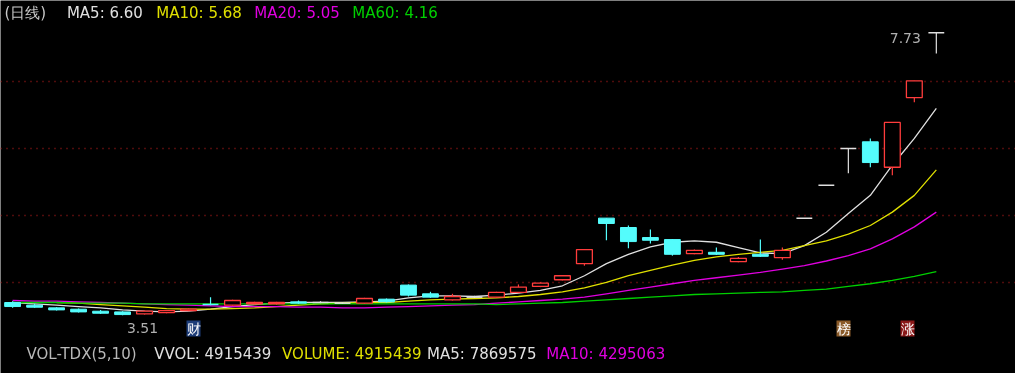 This screenshot has width=1015, height=373. I want to click on text: MA60: 4.16, so click(395, 12).